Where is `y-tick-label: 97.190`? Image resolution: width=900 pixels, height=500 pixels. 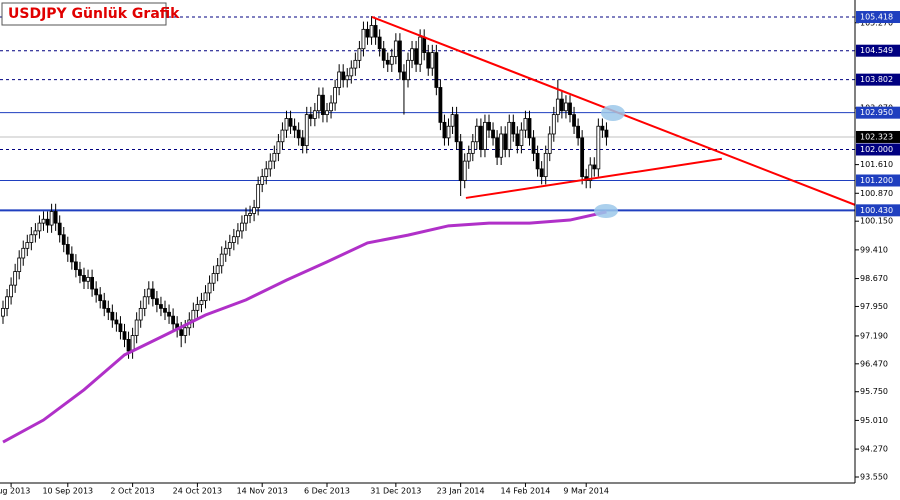 y-tick-label: 97.190 is located at coordinates (874, 335).